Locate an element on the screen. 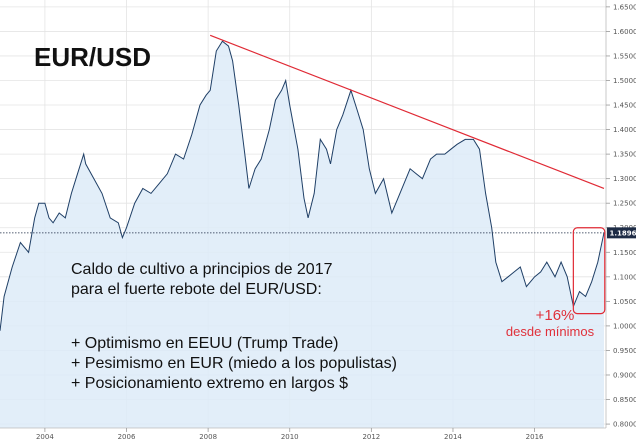  y-tick-label: 1.6500 is located at coordinates (624, 7).